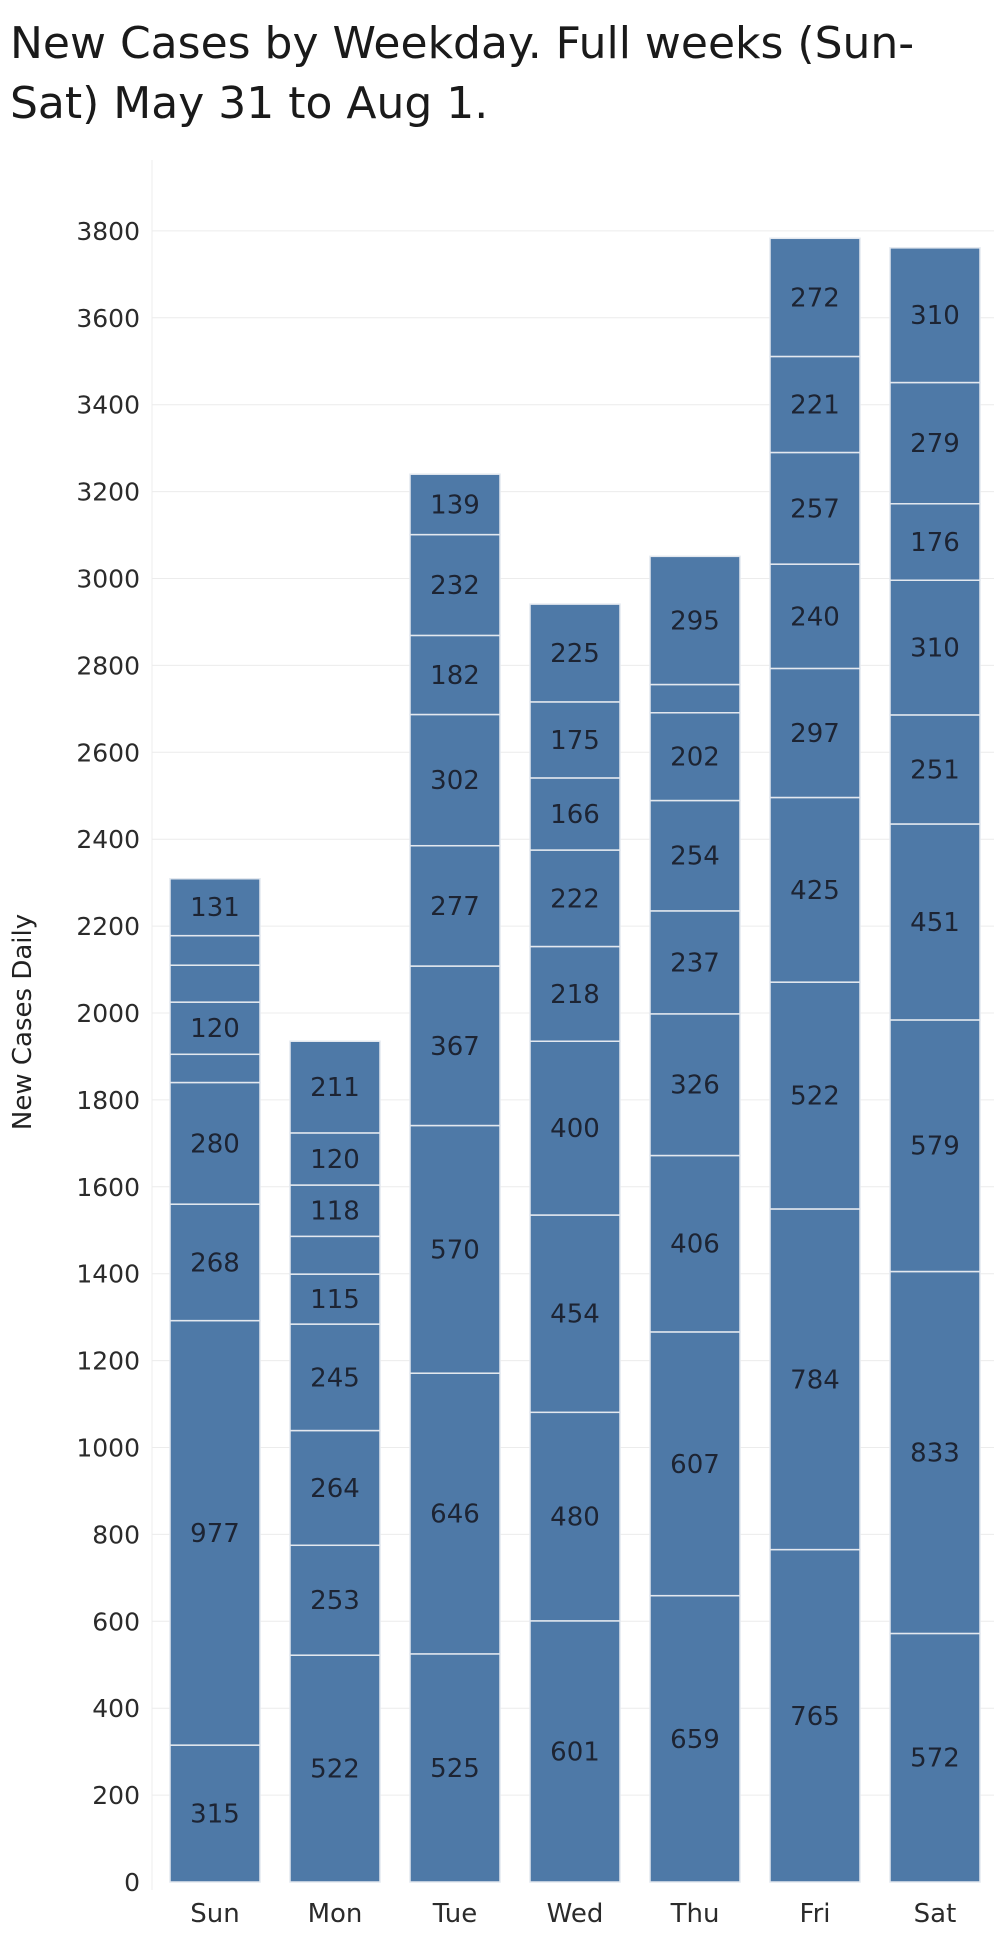 This screenshot has height=1934, width=994. Describe the element at coordinates (335, 1601) in the screenshot. I see `data-label: 253` at that location.